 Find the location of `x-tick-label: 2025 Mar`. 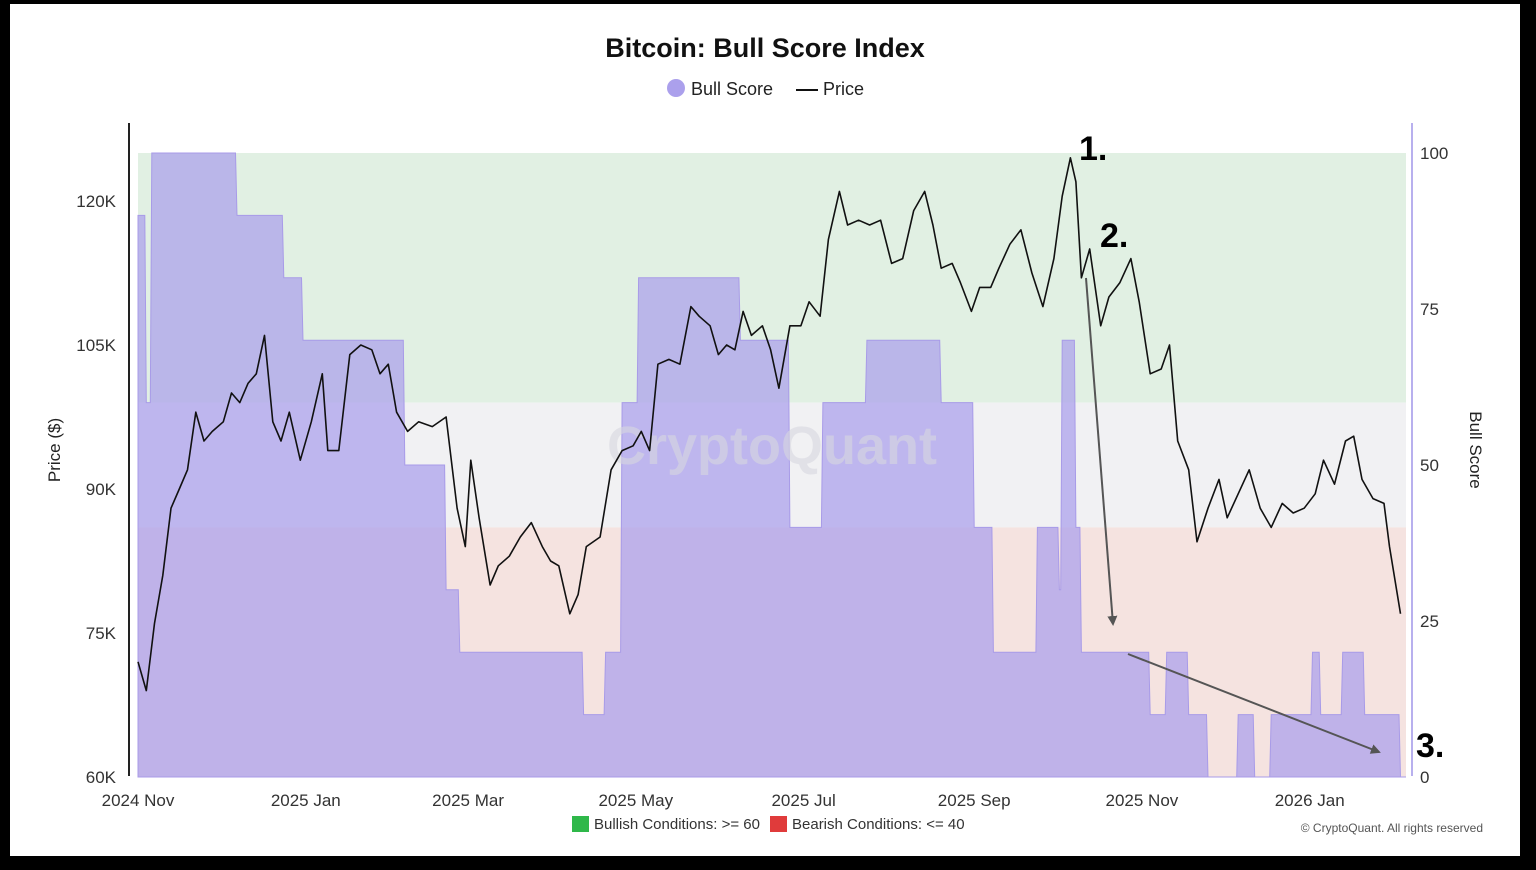

x-tick-label: 2025 Mar is located at coordinates (468, 800).